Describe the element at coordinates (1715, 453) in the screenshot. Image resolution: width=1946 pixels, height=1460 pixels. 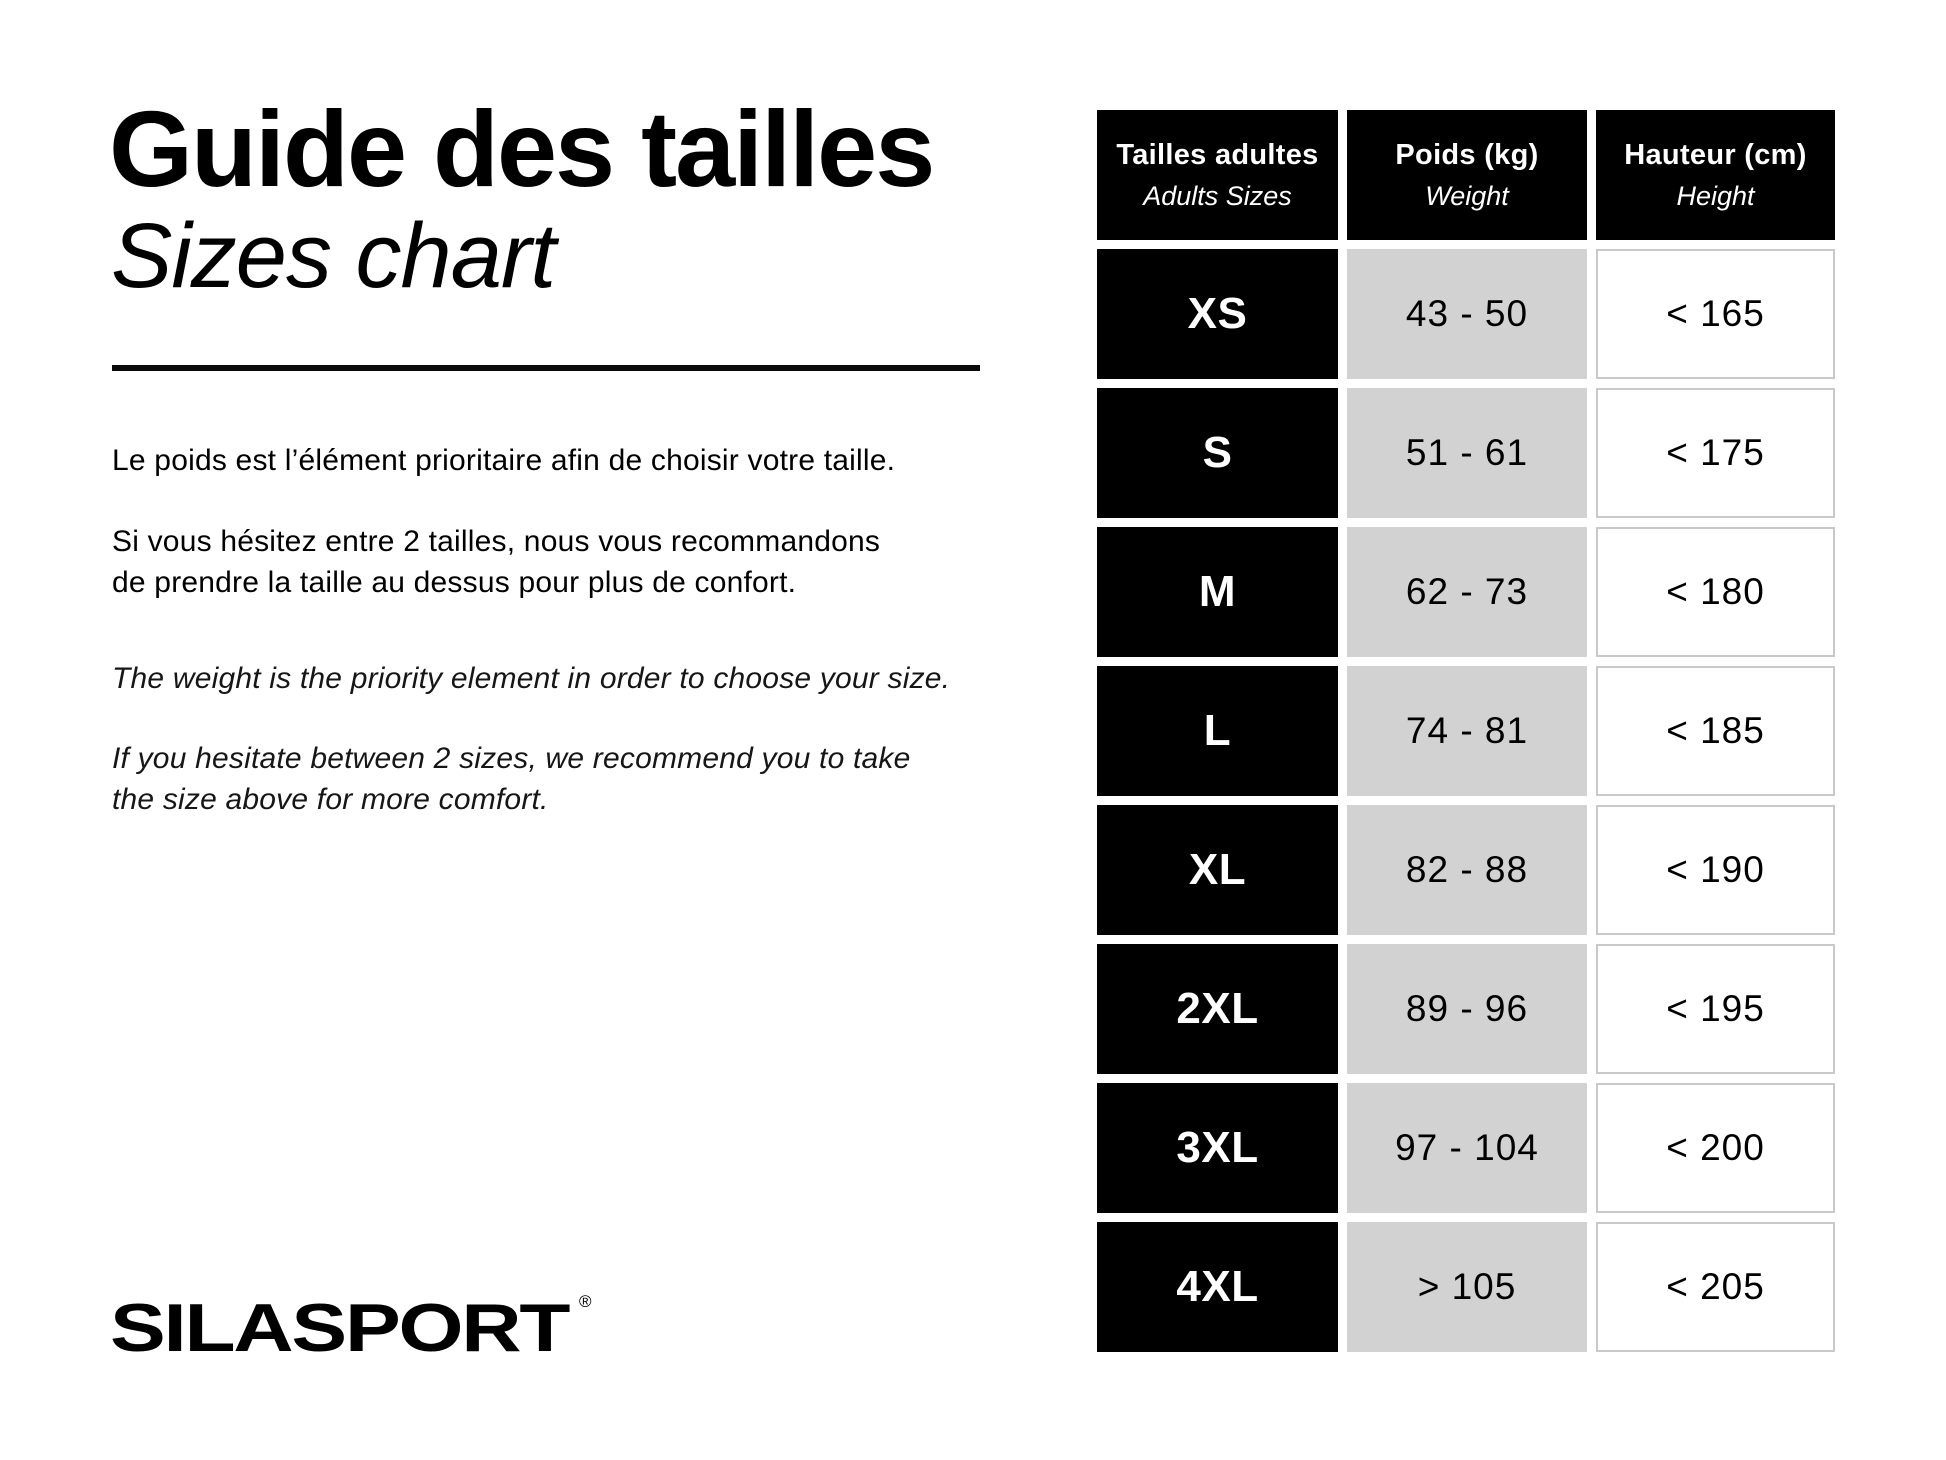
I see `height-cell-s: < 175` at that location.